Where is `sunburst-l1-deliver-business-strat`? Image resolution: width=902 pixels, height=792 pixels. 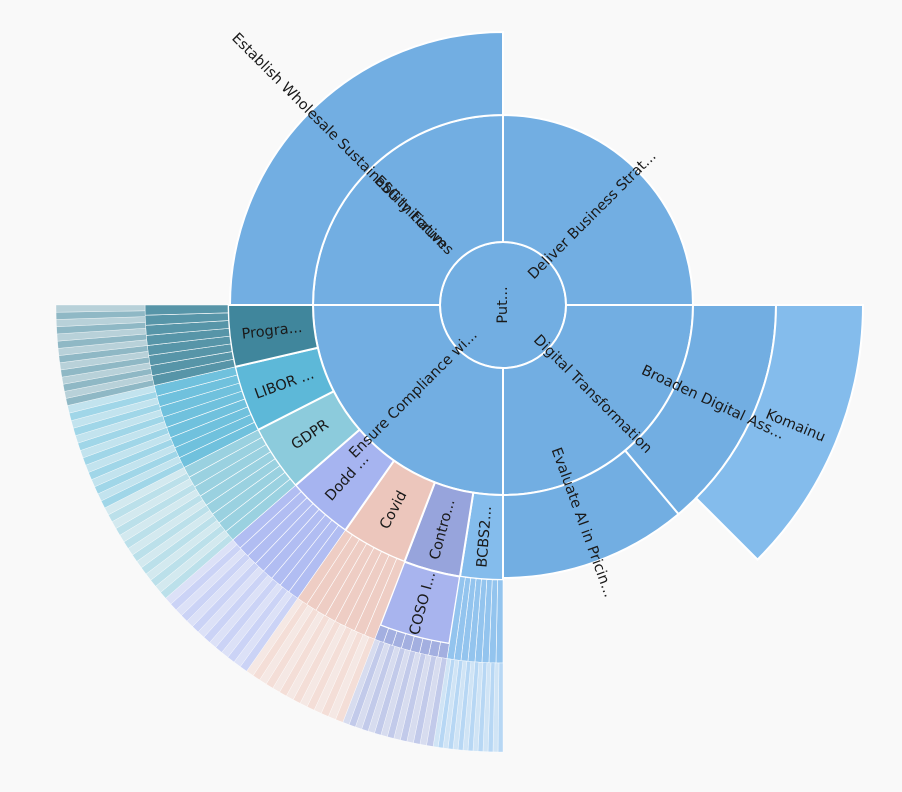
sunburst-l1-deliver-business-strat is located at coordinates (598, 209).